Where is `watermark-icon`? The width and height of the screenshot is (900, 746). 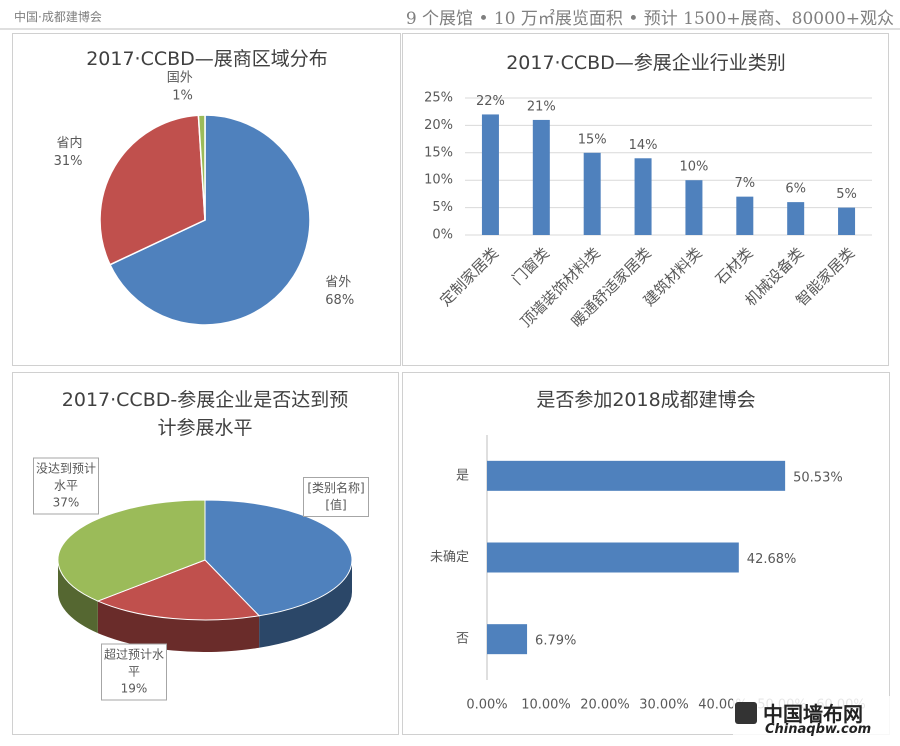
watermark-icon is located at coordinates (746, 713).